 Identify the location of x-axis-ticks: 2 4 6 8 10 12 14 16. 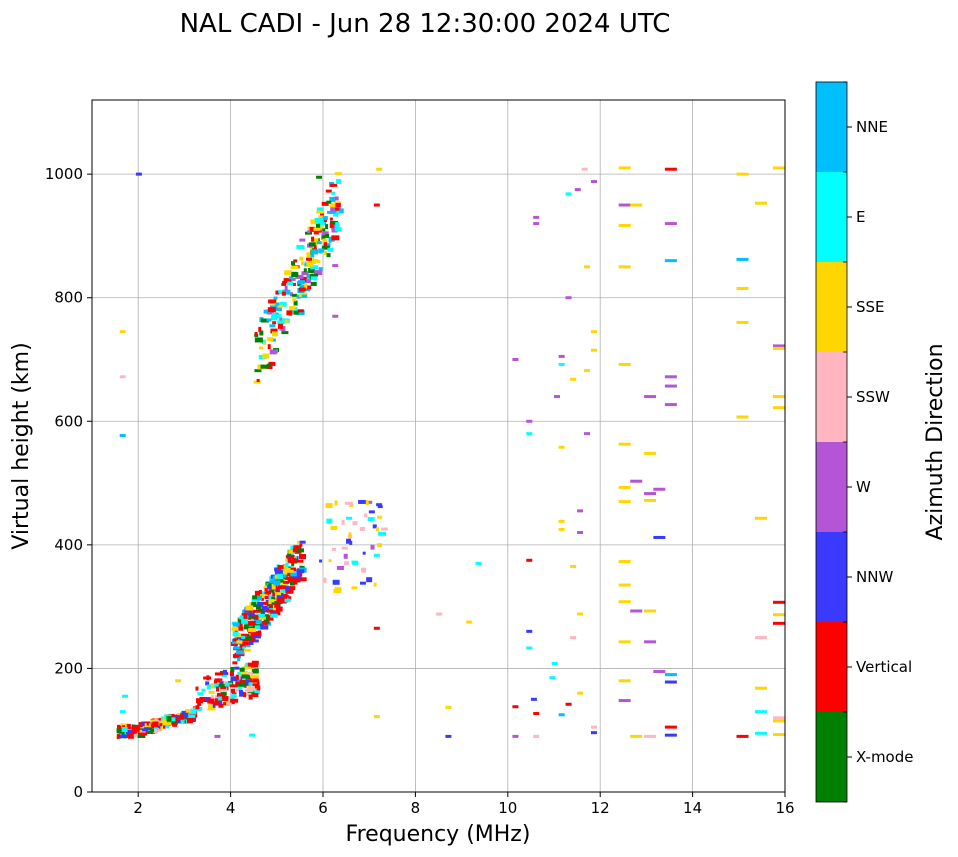
(464, 804).